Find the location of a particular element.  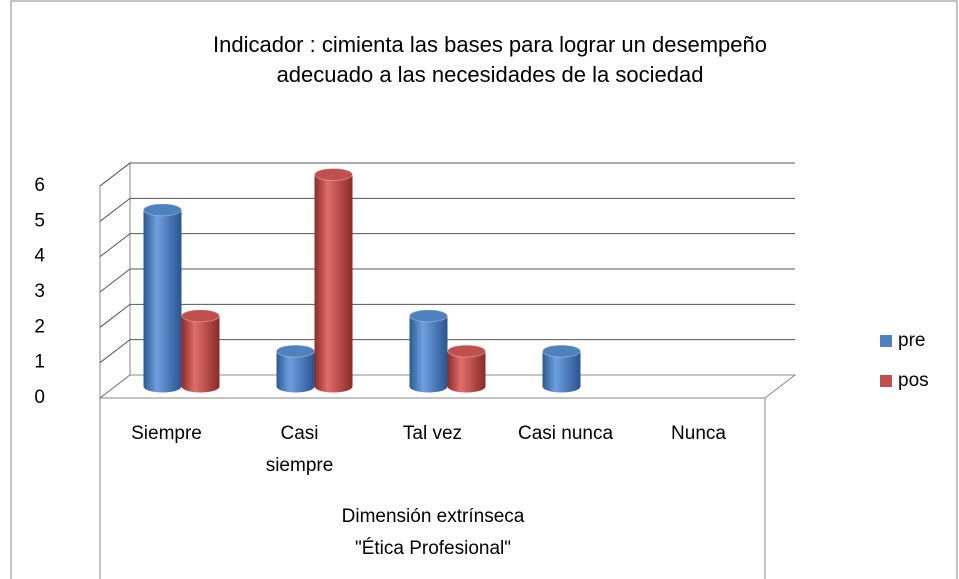

x-tick-label-line: siempre is located at coordinates (300, 465).